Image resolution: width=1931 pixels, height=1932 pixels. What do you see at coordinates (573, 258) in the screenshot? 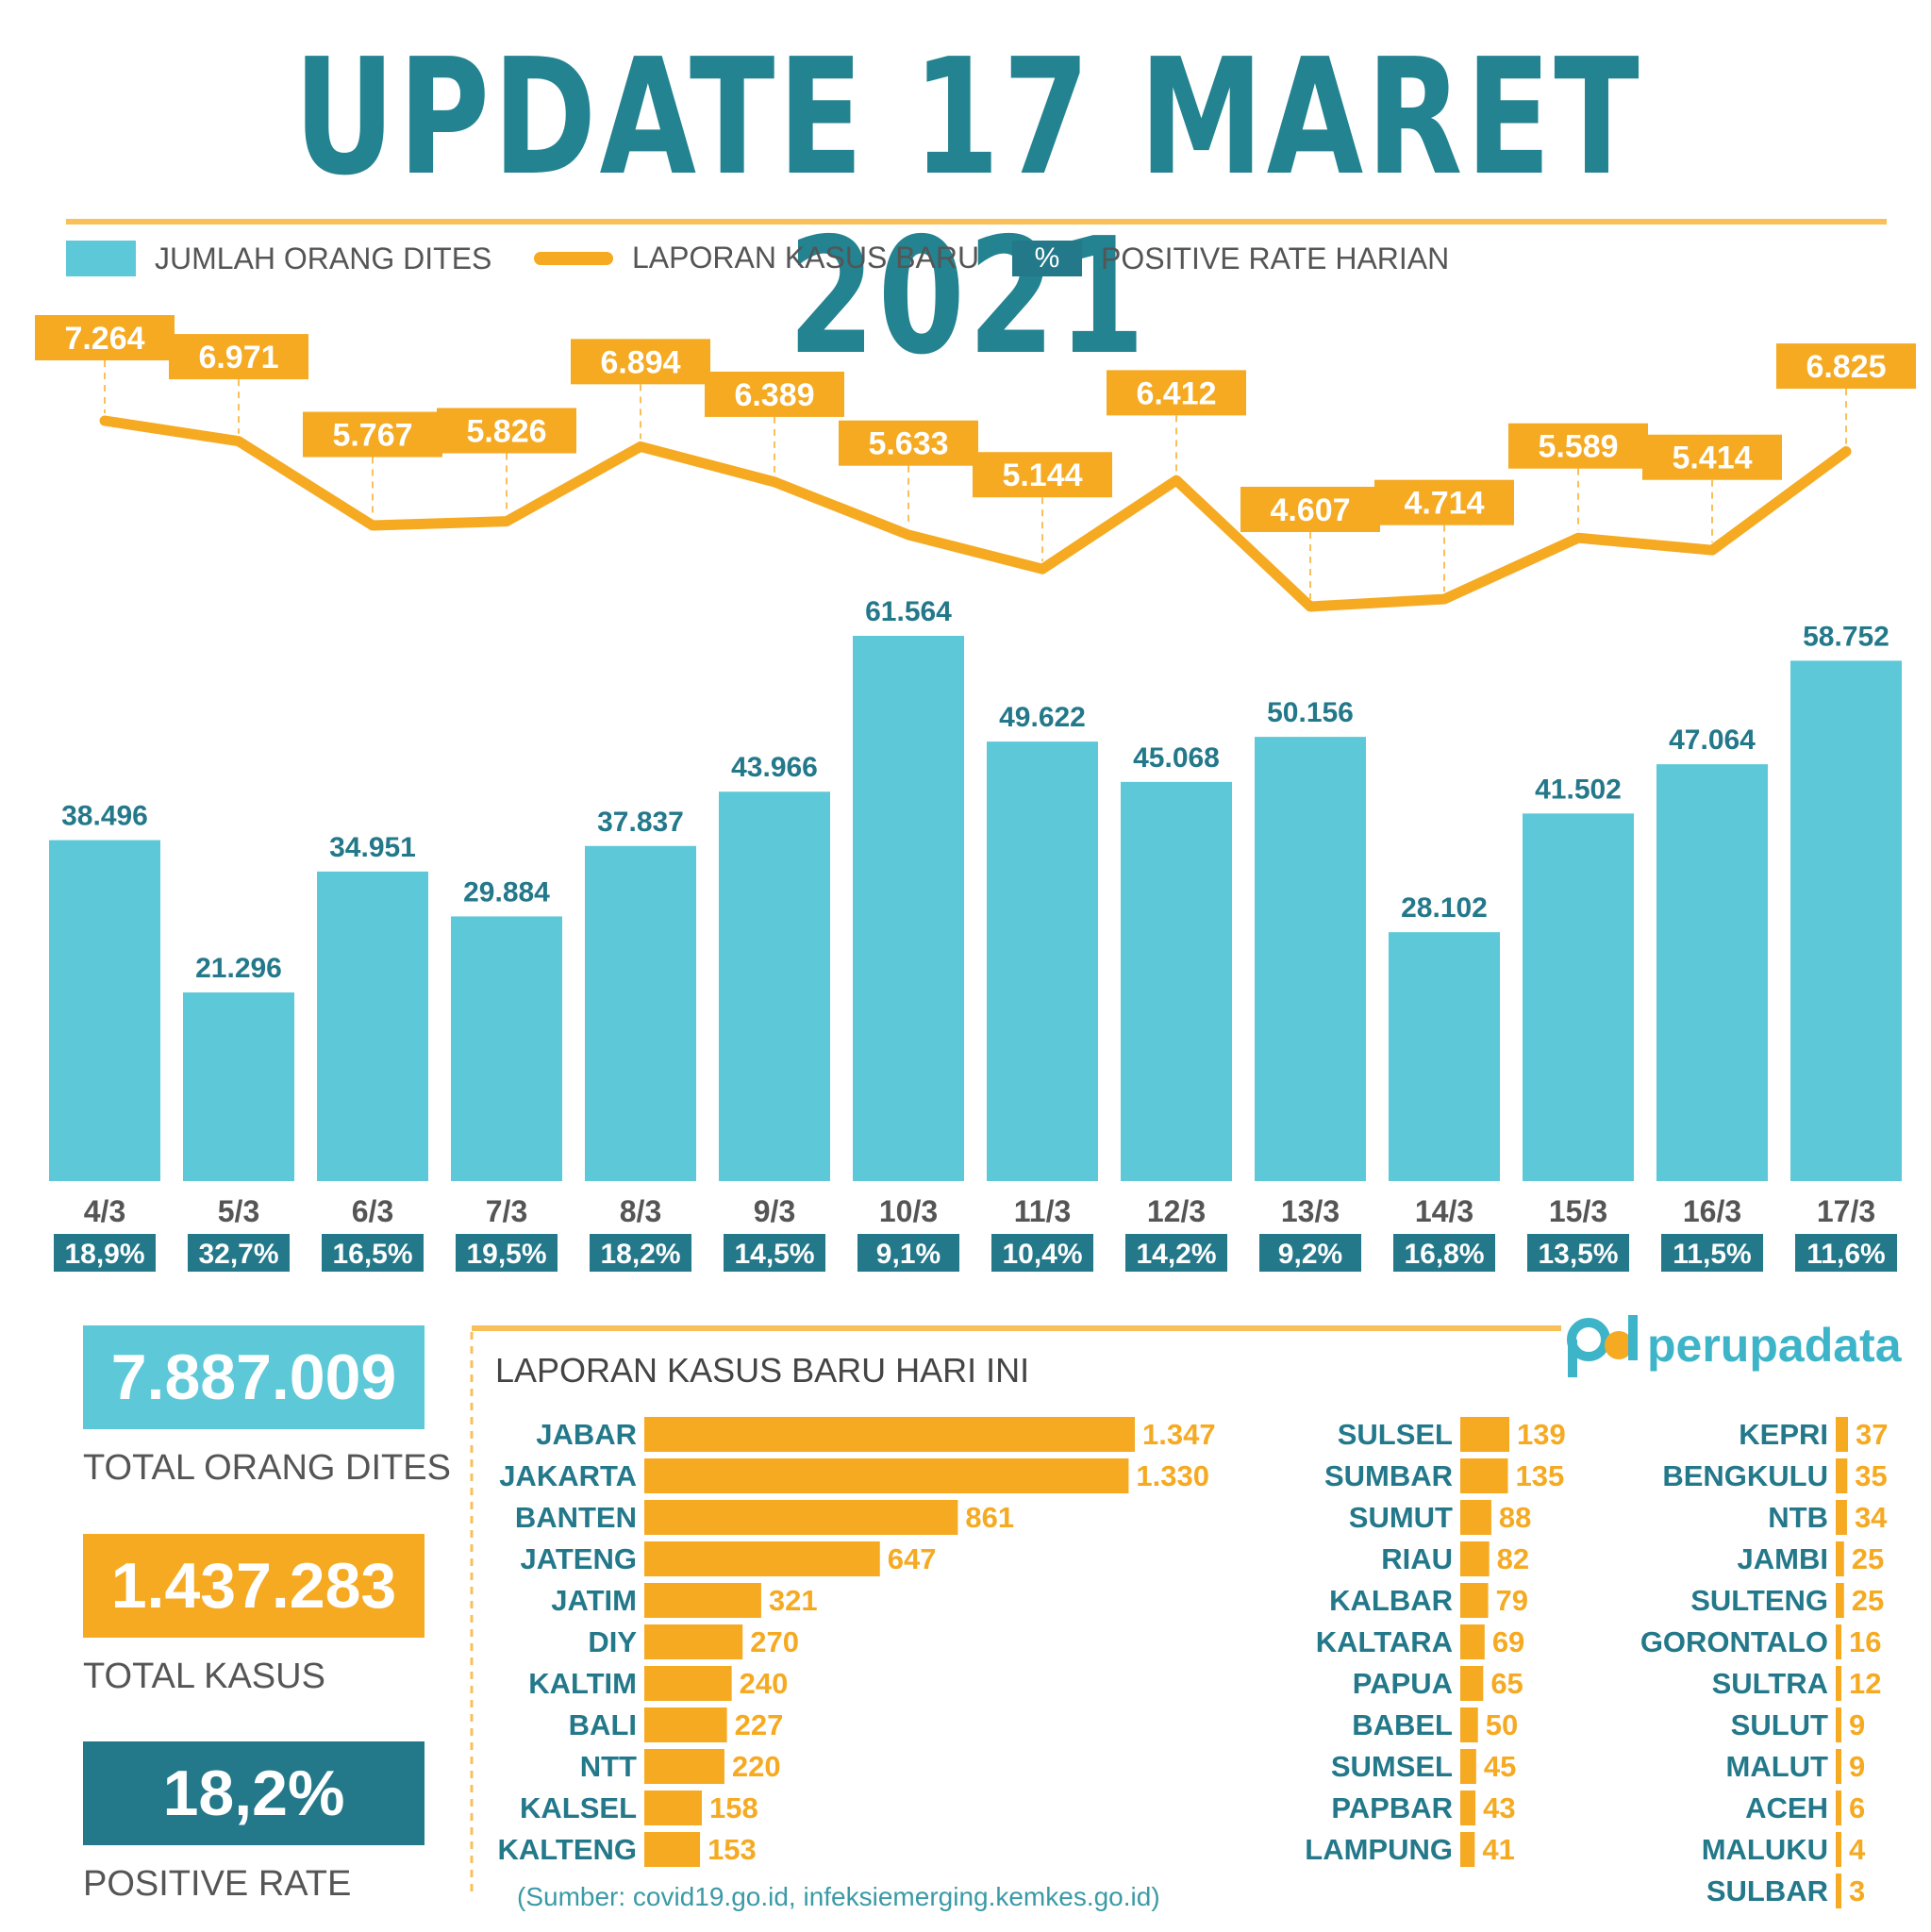
I see `legend-swatch-cases` at bounding box center [573, 258].